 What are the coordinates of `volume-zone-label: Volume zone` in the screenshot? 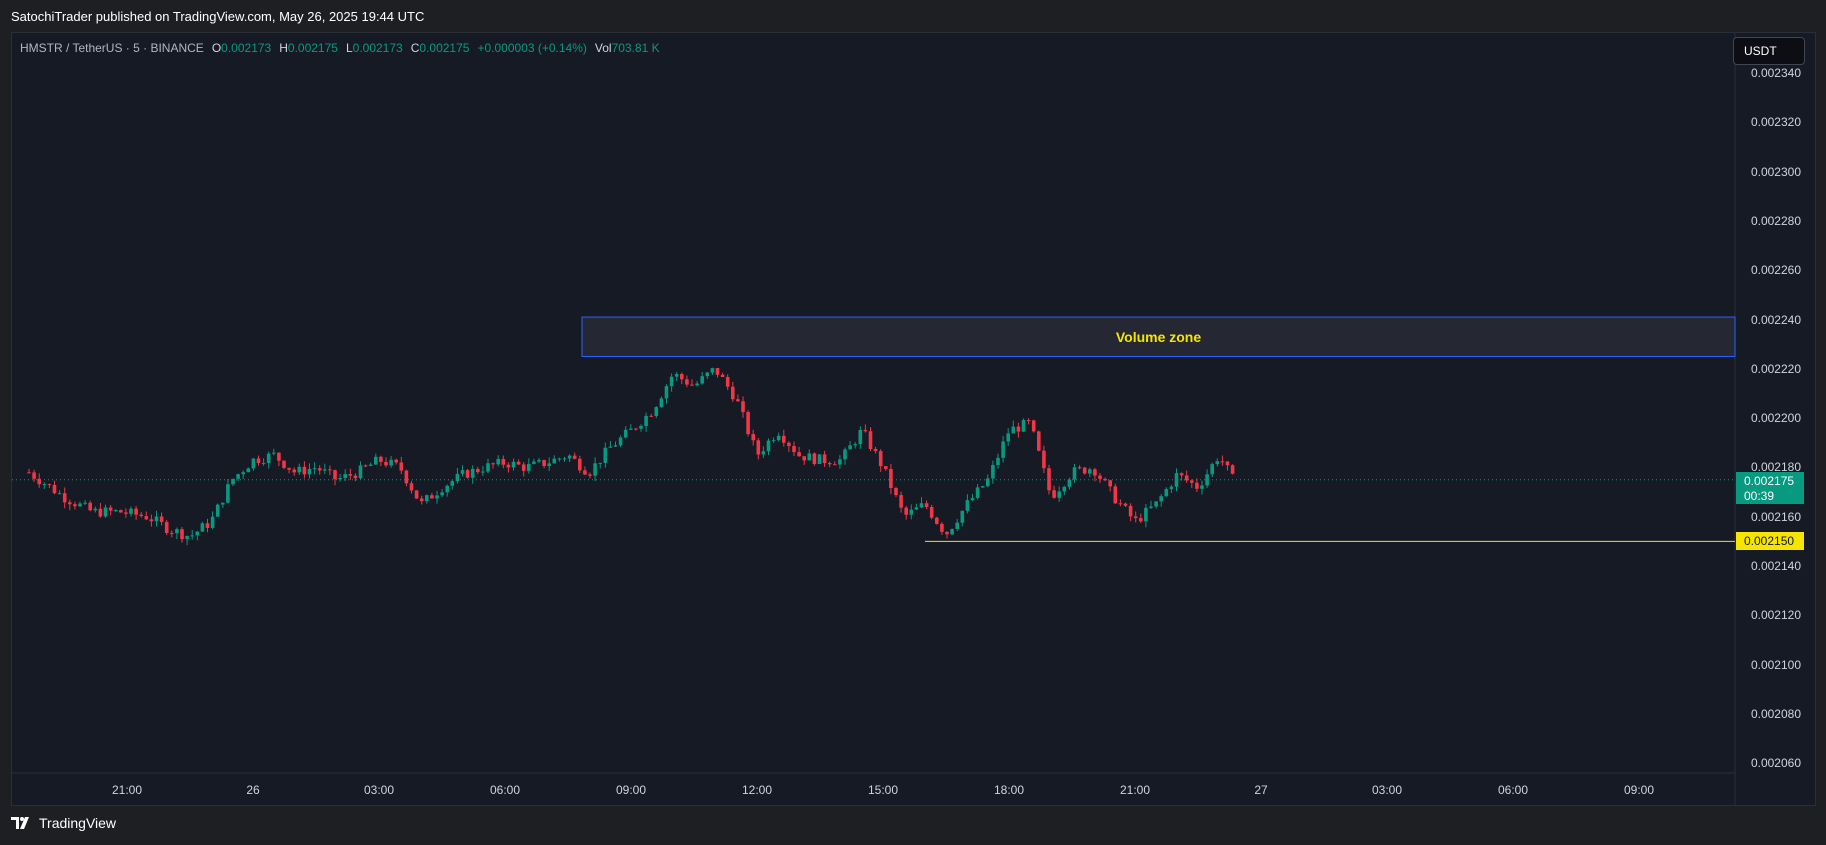 It's located at (1158, 336).